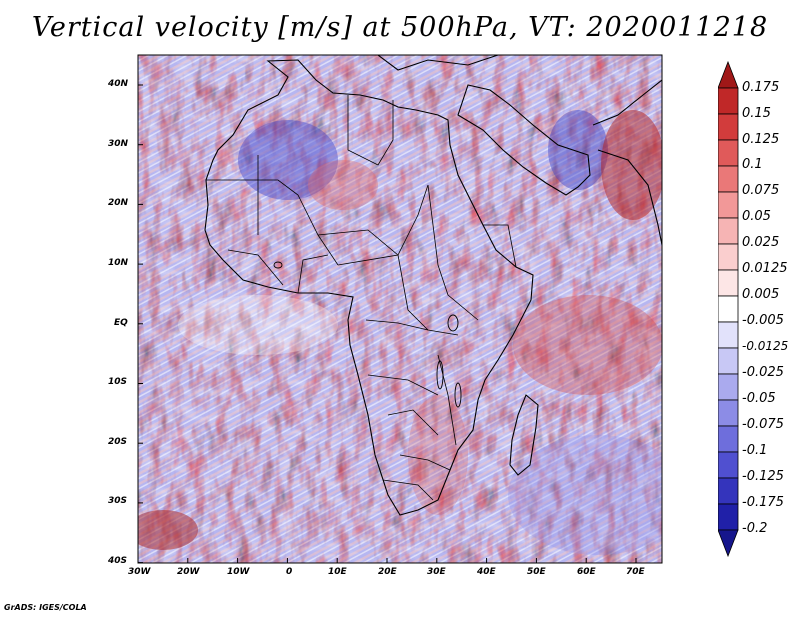 Image resolution: width=800 pixels, height=618 pixels. What do you see at coordinates (118, 144) in the screenshot?
I see `lat-label: 30N` at bounding box center [118, 144].